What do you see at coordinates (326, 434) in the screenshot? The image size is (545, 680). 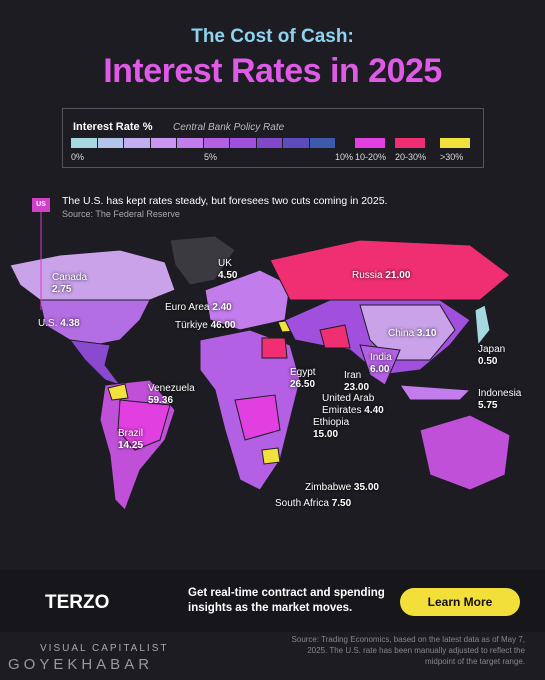 I see `country-rate: 15.00` at bounding box center [326, 434].